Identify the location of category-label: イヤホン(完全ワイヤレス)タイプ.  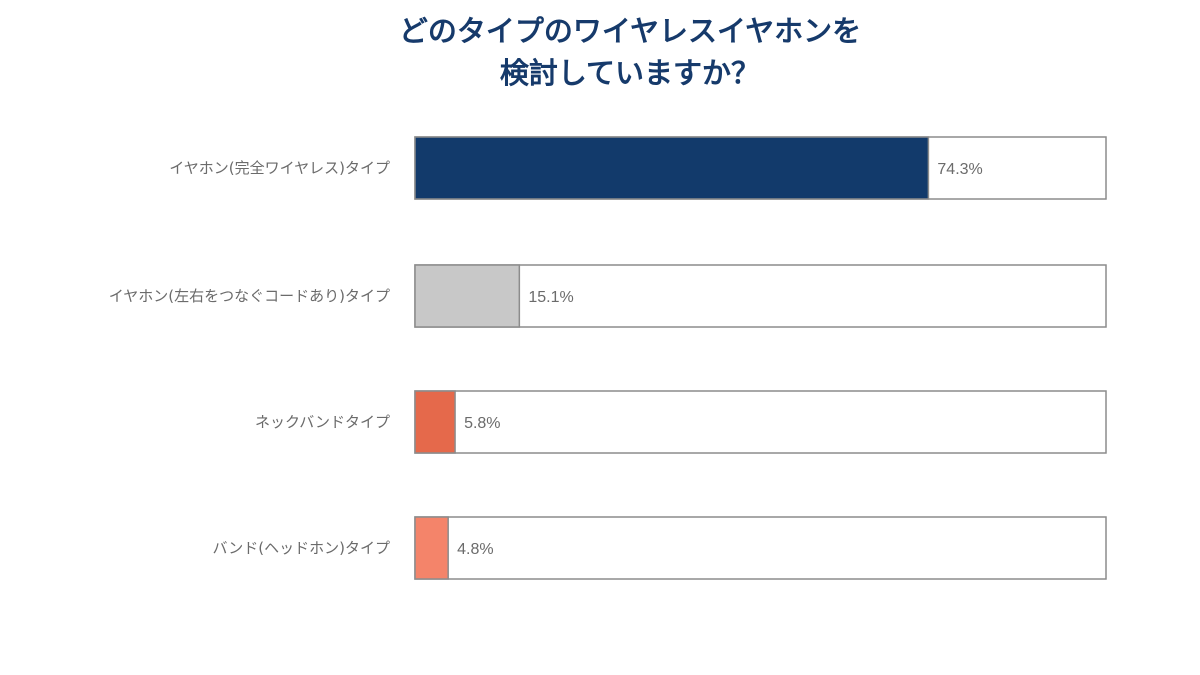
(279, 168).